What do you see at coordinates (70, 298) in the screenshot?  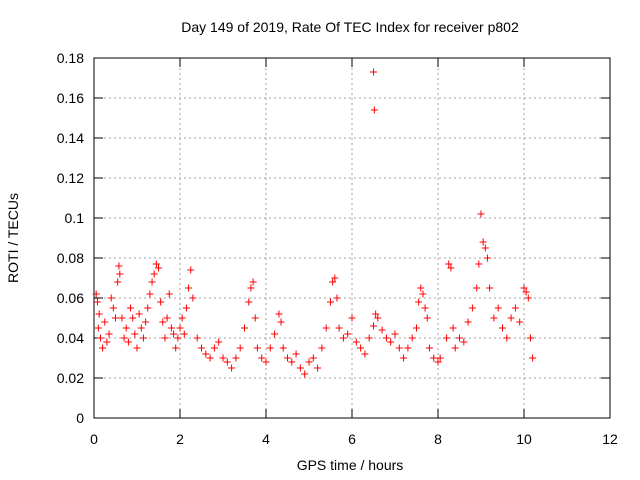 I see `y-tick-label: 0.06` at bounding box center [70, 298].